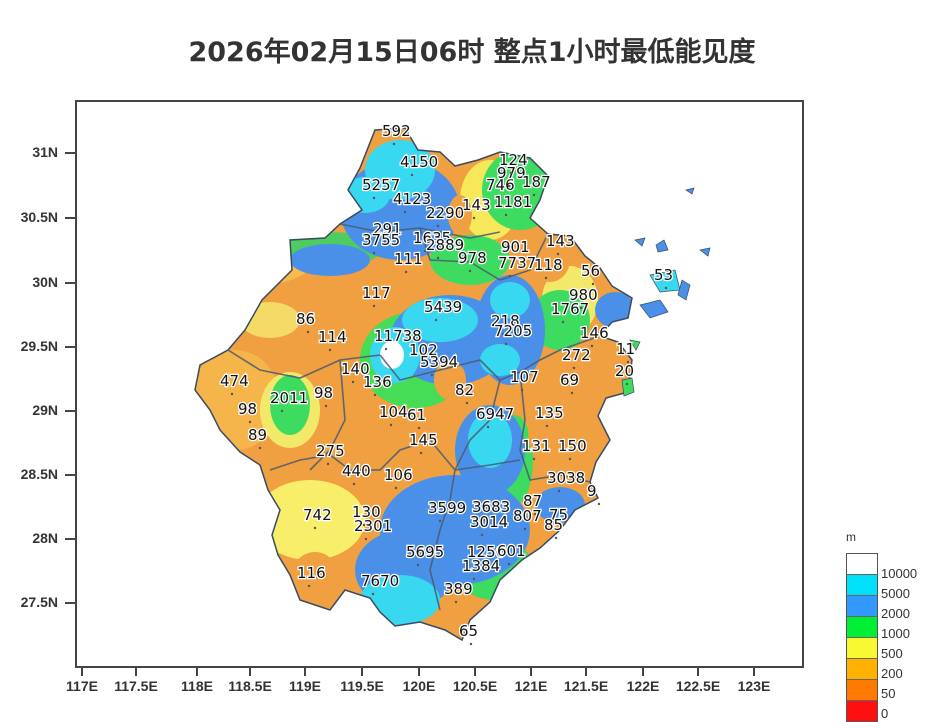 Image resolution: width=944 pixels, height=722 pixels. I want to click on station-value: 291, so click(387, 229).